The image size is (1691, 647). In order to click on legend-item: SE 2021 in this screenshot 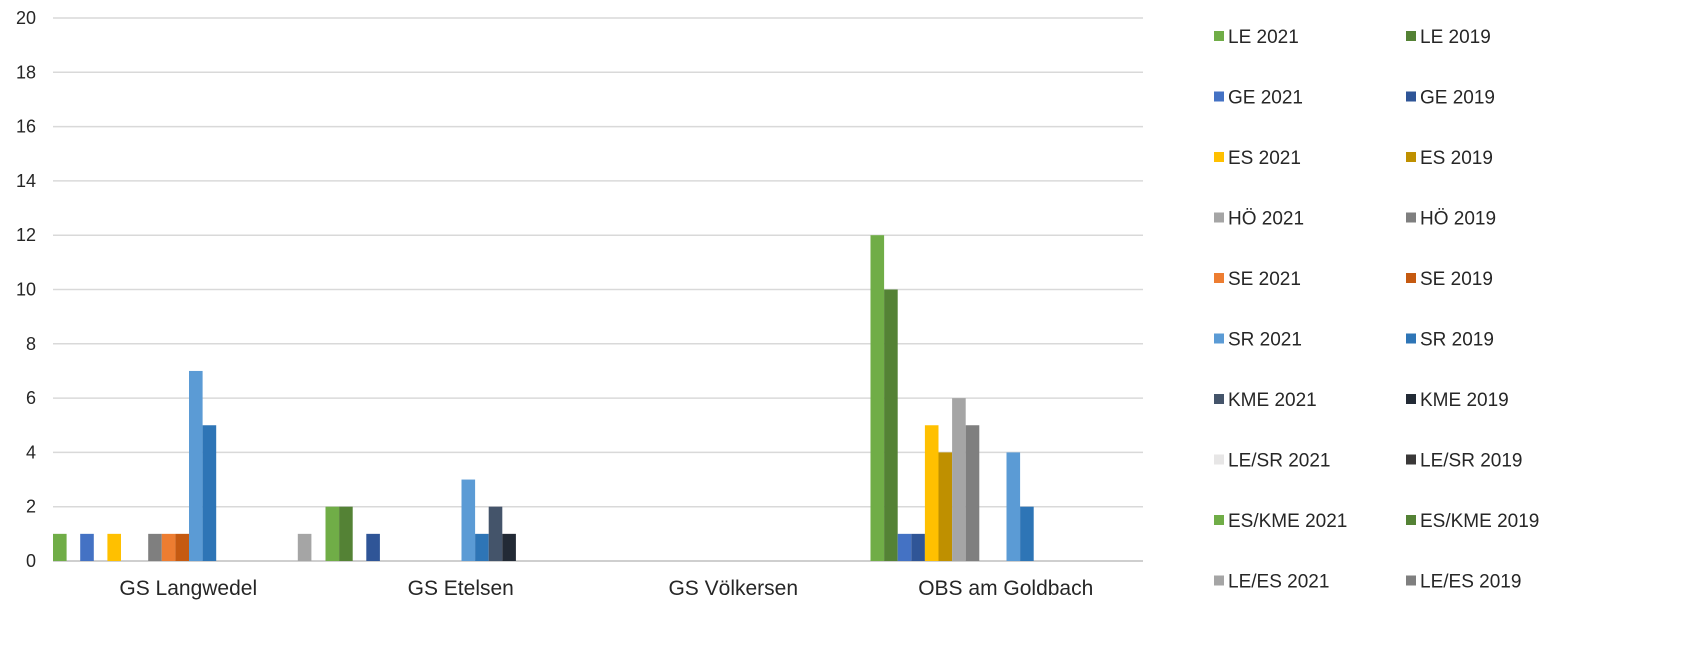, I will do `click(1257, 279)`.